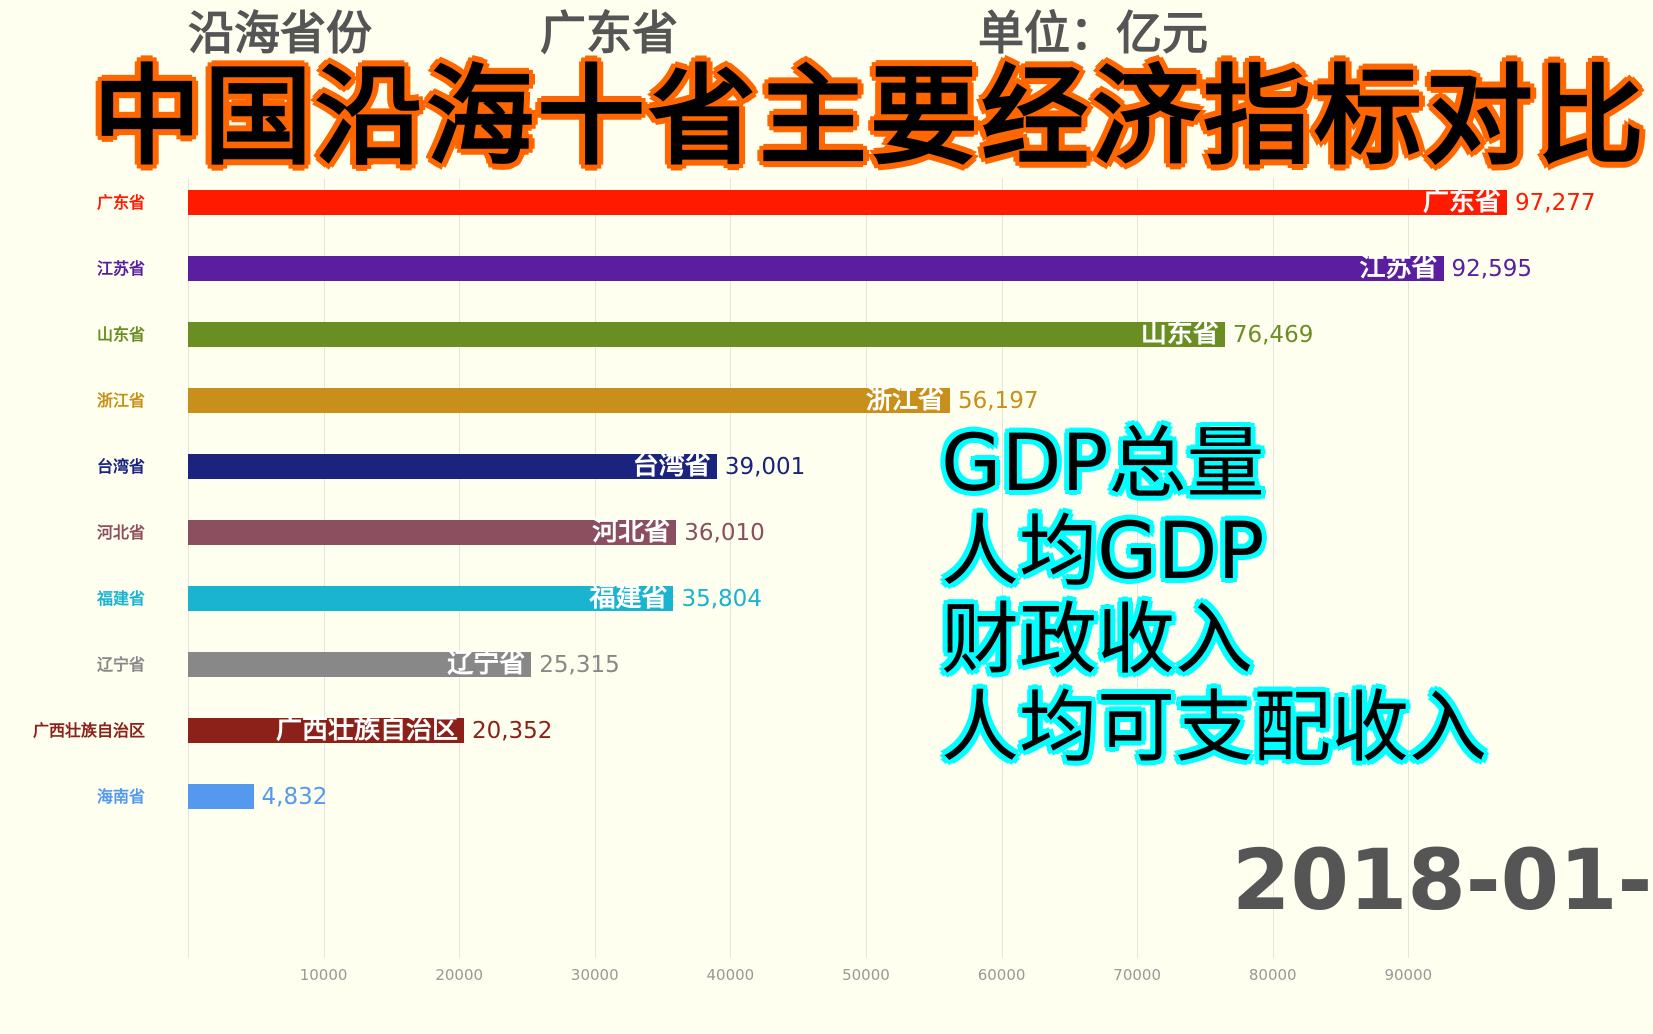  What do you see at coordinates (512, 731) in the screenshot?
I see `value-label: 20,352` at bounding box center [512, 731].